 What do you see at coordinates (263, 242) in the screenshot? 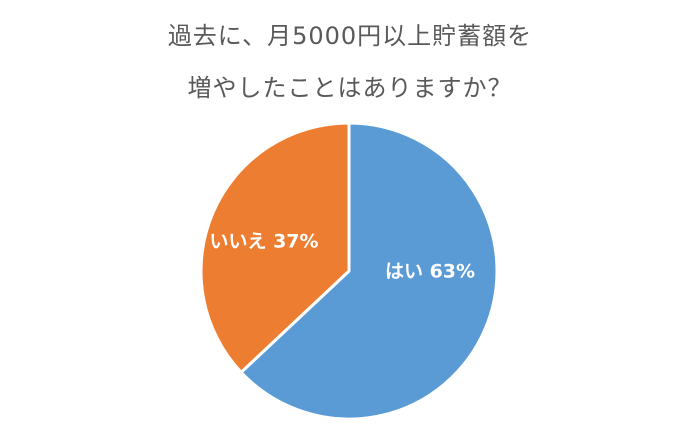
I see `pie-slice-label-1: いいえ 37%` at bounding box center [263, 242].